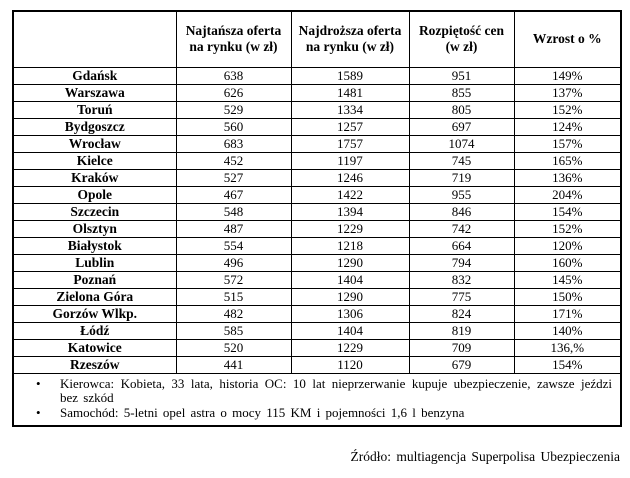 The image size is (630, 478). I want to click on value-cell: 136%, so click(567, 177).